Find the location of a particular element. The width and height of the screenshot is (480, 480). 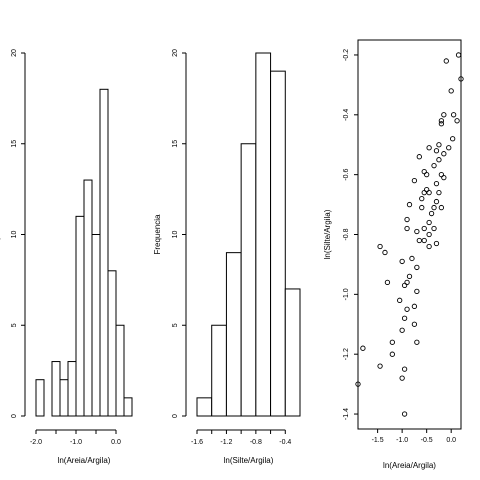

x-tick-label: -0.4 is located at coordinates (285, 442).